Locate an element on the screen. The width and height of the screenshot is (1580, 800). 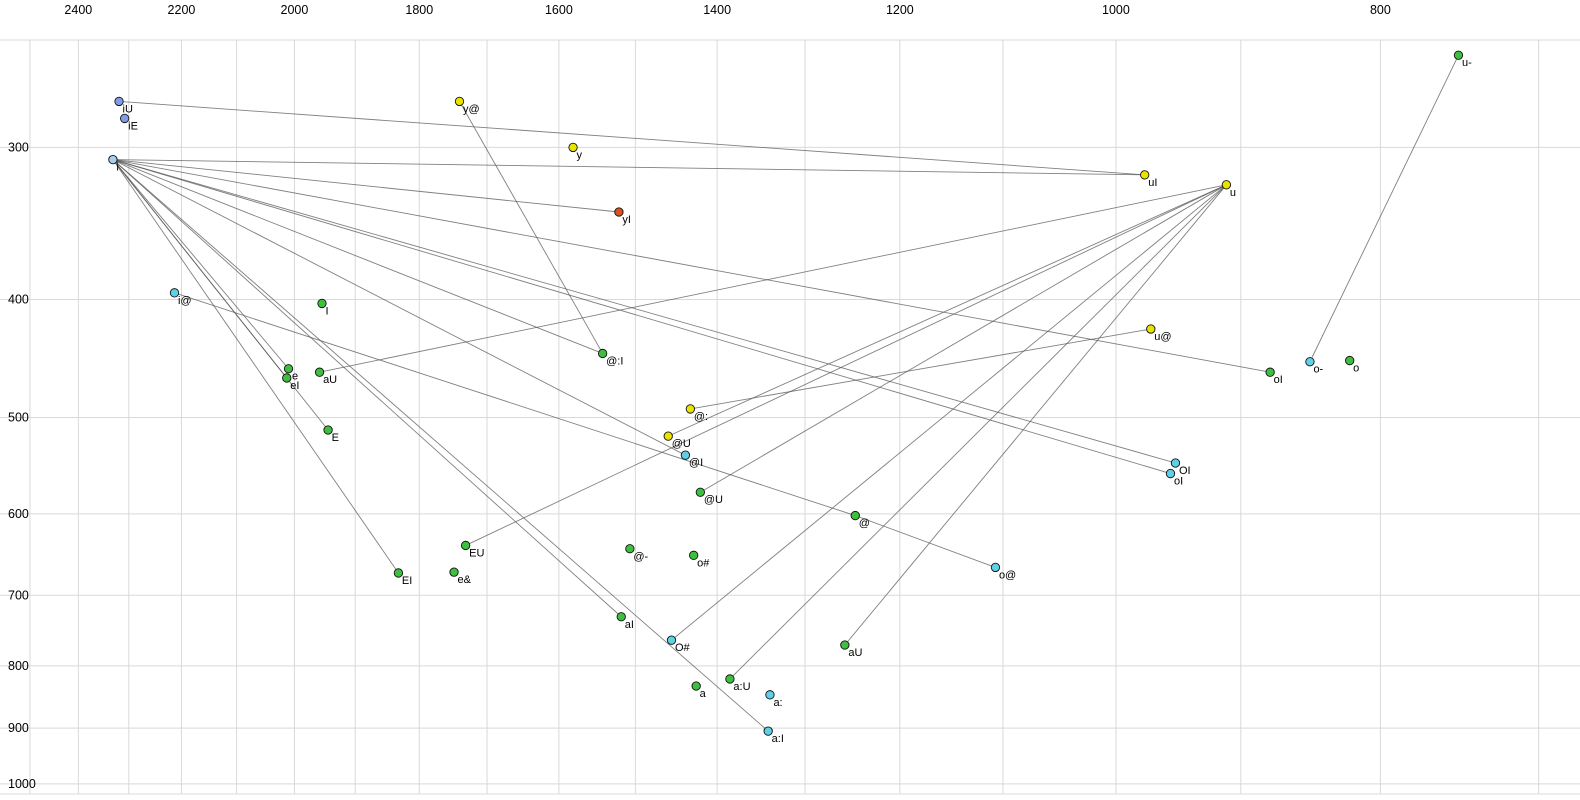
vowel-point-label-a: a is located at coordinates (703, 694).